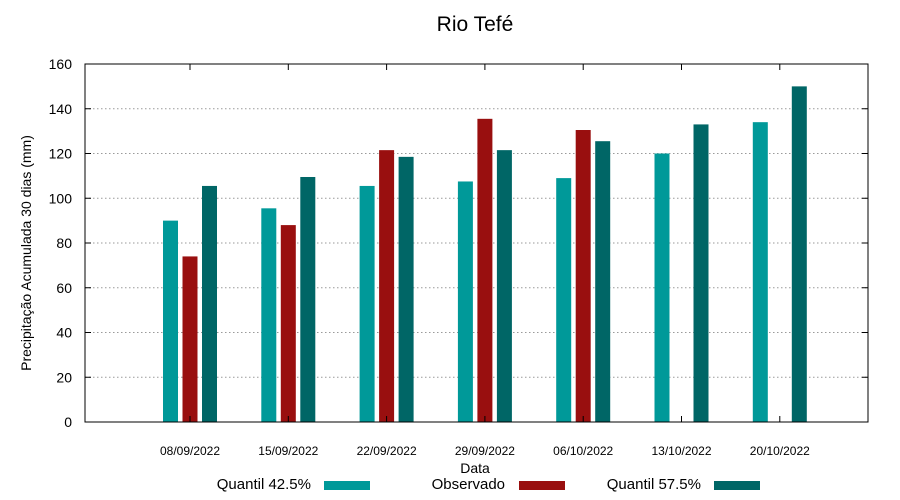 The width and height of the screenshot is (900, 500). Describe the element at coordinates (681, 451) in the screenshot. I see `x-tick-label: 13/10/2022` at that location.